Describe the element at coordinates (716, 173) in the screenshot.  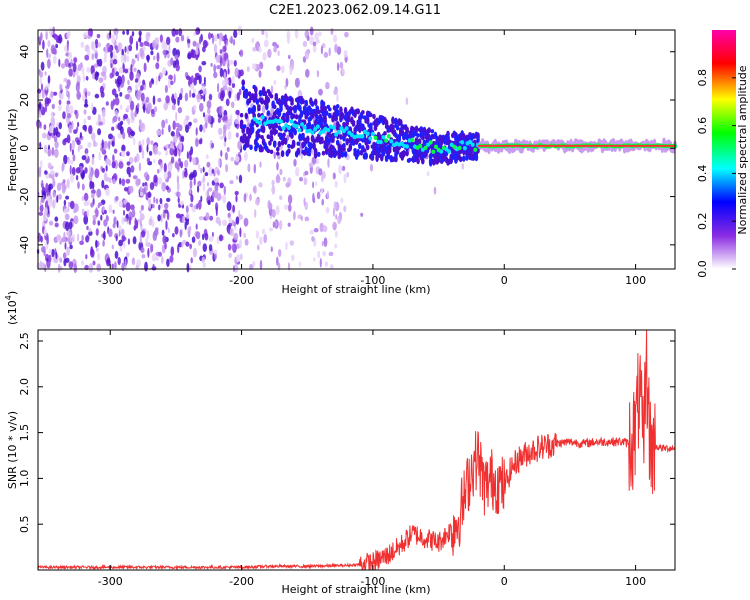
I see `colorbar-ticks: 0.0 0.2 0.4 0.6 0.8` at that location.